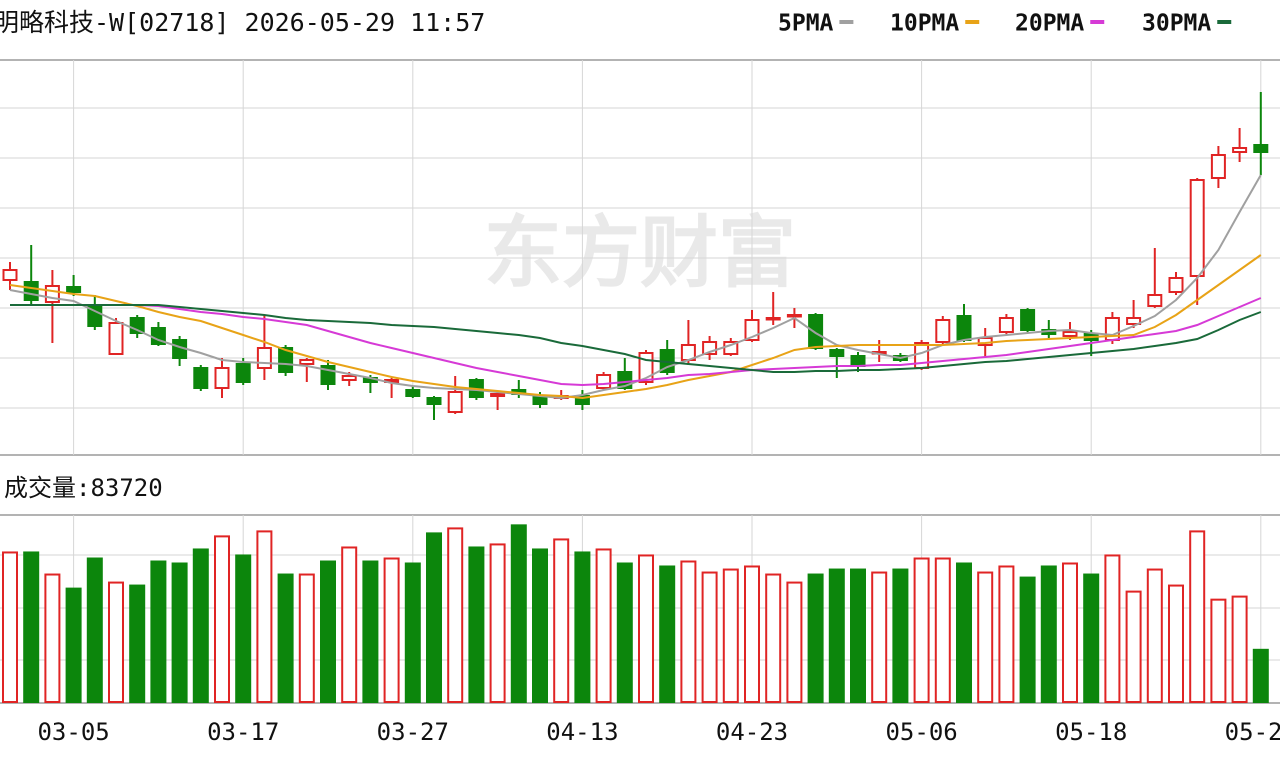 This screenshot has height=760, width=1280. I want to click on x-tick-label: 03-05, so click(73, 732).